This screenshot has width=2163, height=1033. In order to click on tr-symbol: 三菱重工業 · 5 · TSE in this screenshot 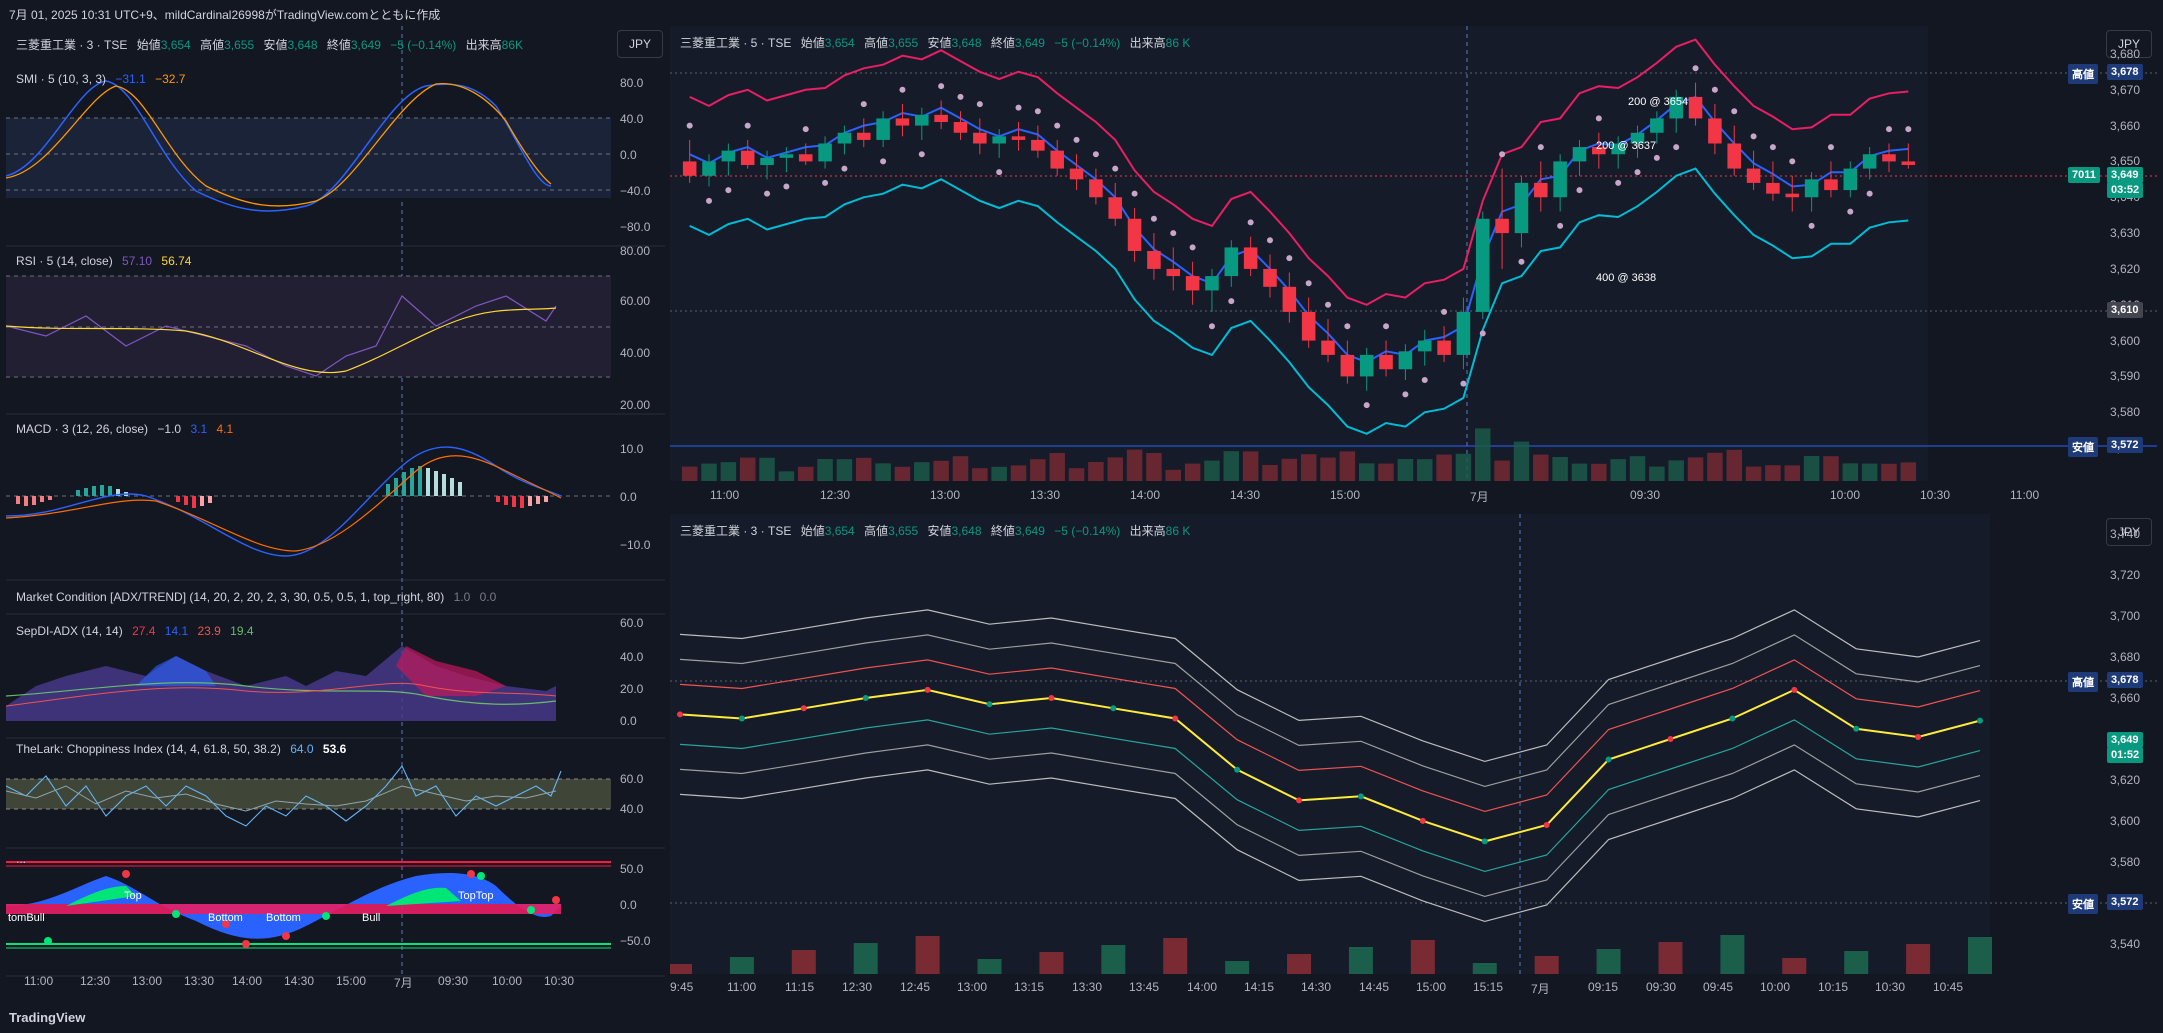, I will do `click(736, 43)`.